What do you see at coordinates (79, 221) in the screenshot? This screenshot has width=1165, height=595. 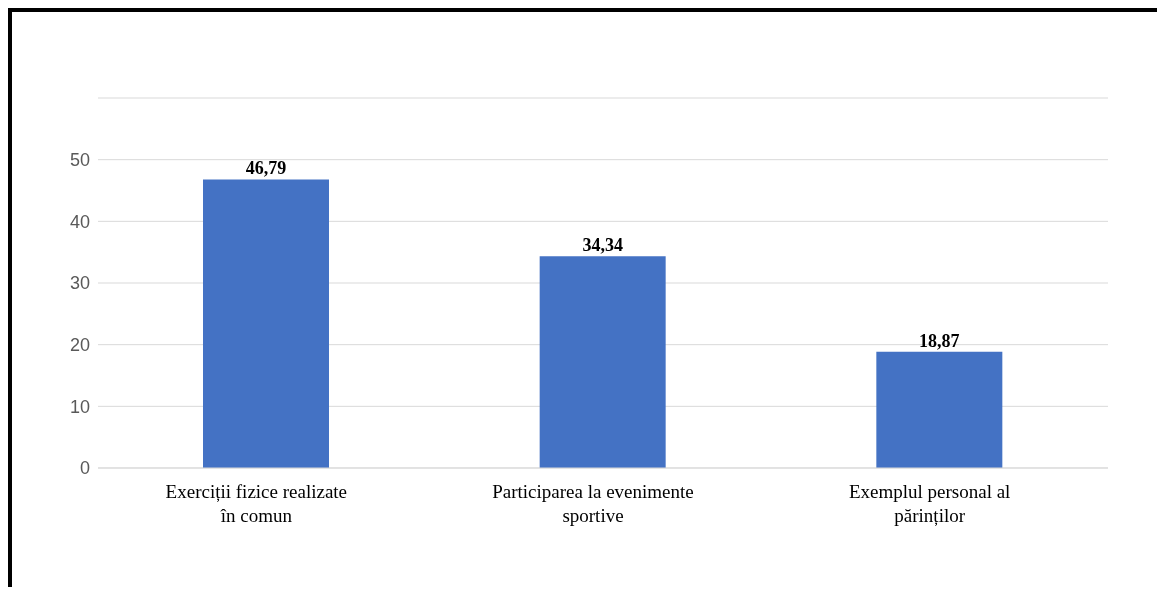 I see `y-tick-label: 40` at bounding box center [79, 221].